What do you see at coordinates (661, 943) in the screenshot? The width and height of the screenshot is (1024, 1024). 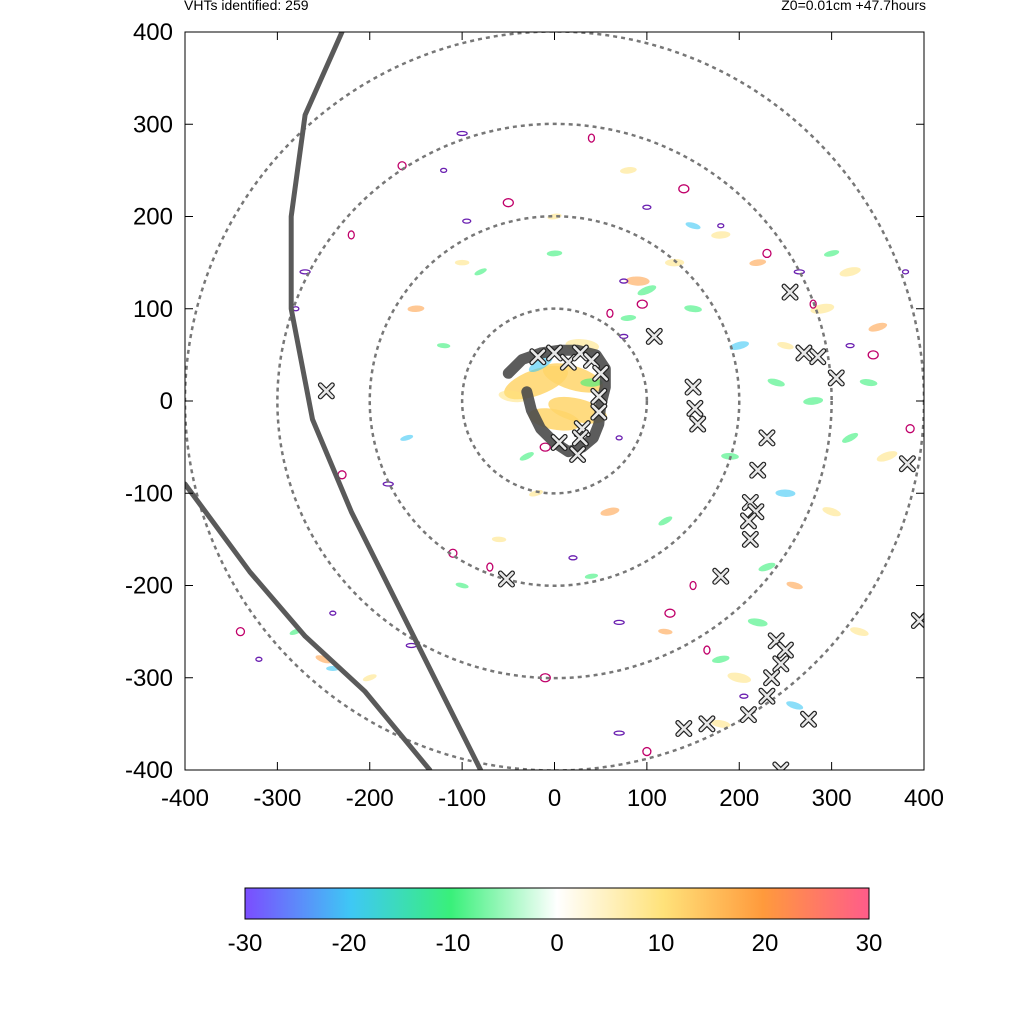 I see `colorbar-tick-label: 10` at bounding box center [661, 943].